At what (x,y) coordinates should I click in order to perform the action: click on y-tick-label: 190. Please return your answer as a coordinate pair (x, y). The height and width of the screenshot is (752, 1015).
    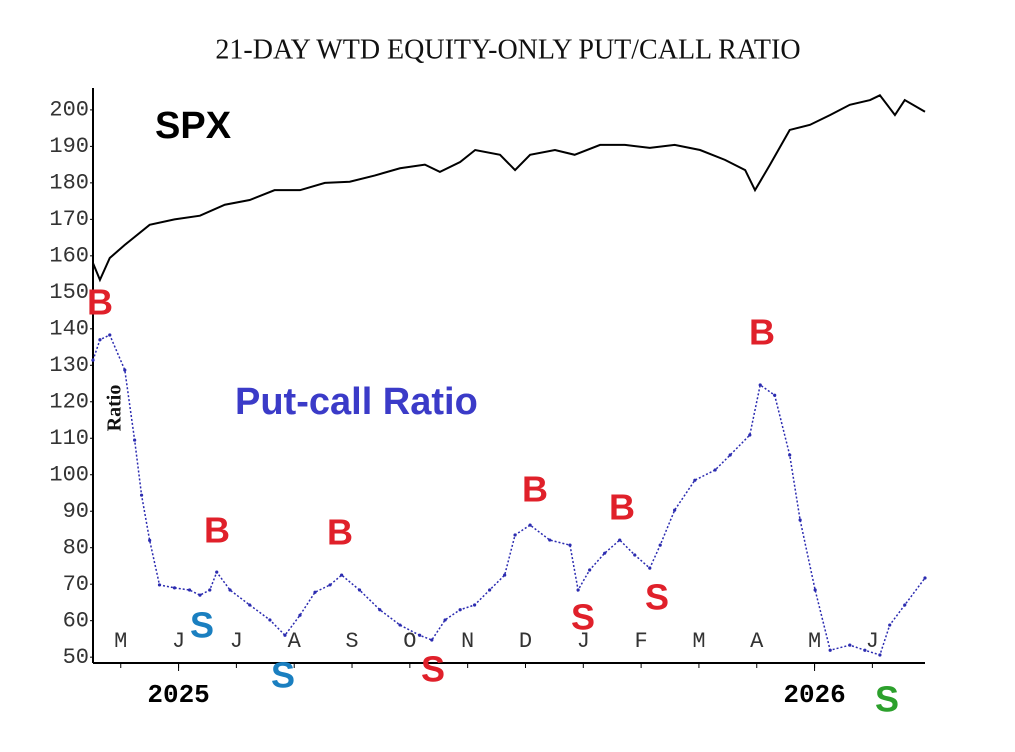
    Looking at the image, I should click on (69, 146).